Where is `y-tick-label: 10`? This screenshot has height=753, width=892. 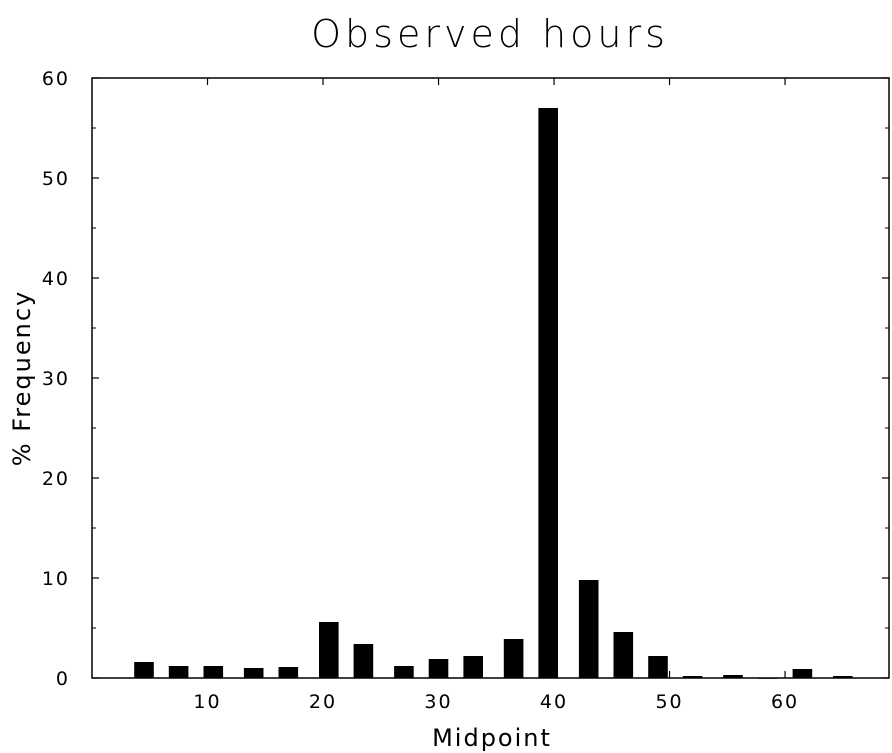 y-tick-label: 10 is located at coordinates (56, 579).